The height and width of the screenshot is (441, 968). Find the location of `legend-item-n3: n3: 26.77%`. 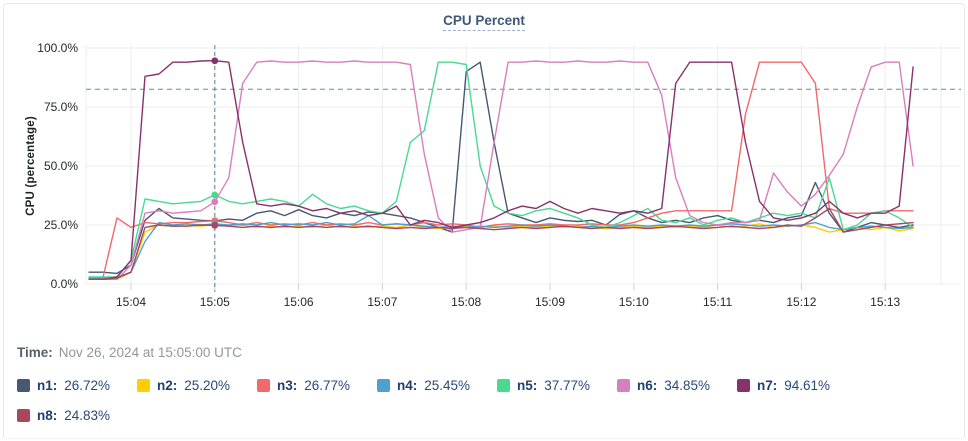

legend-item-n3: n3: 26.77% is located at coordinates (317, 385).